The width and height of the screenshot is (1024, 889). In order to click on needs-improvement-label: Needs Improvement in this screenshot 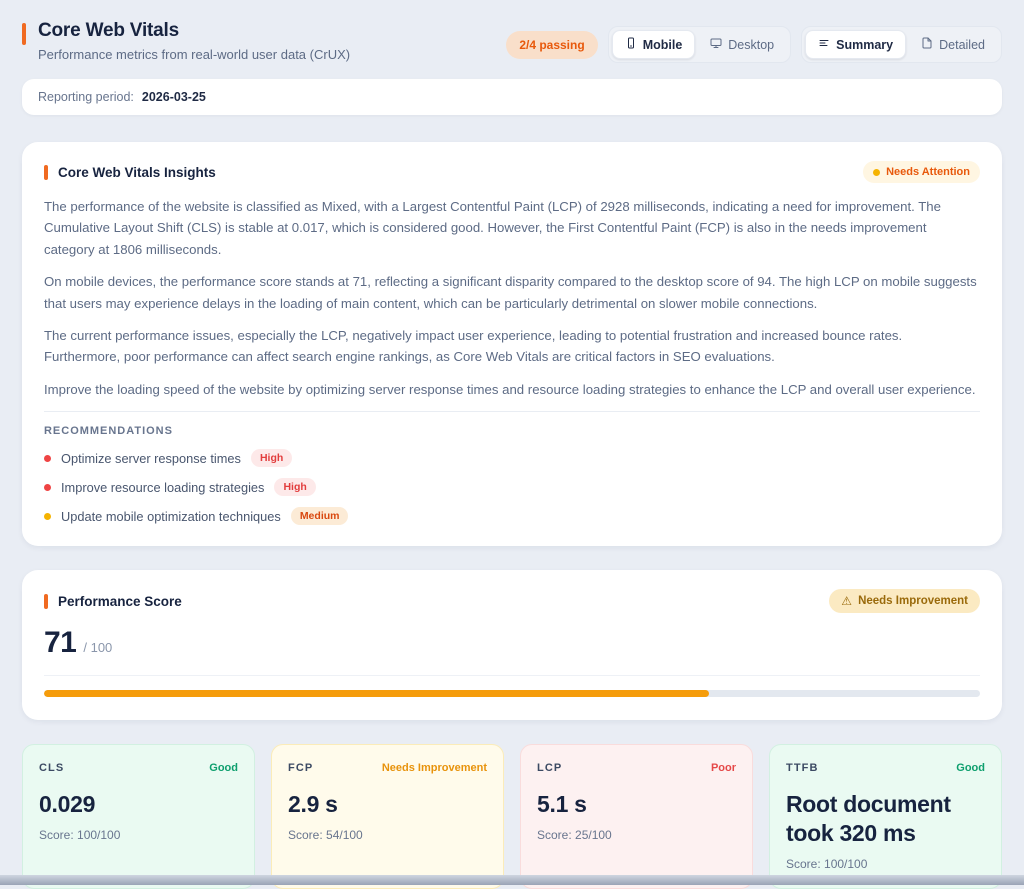, I will do `click(913, 601)`.